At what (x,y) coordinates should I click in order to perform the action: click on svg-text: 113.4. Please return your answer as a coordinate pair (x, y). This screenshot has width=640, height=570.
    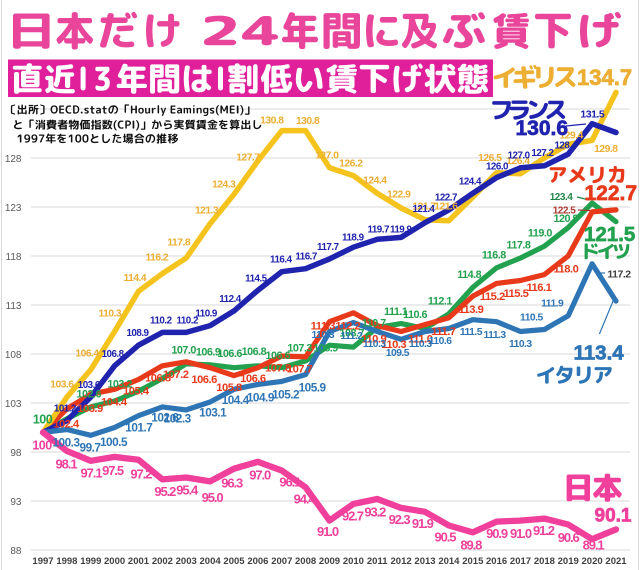
    Looking at the image, I should click on (599, 353).